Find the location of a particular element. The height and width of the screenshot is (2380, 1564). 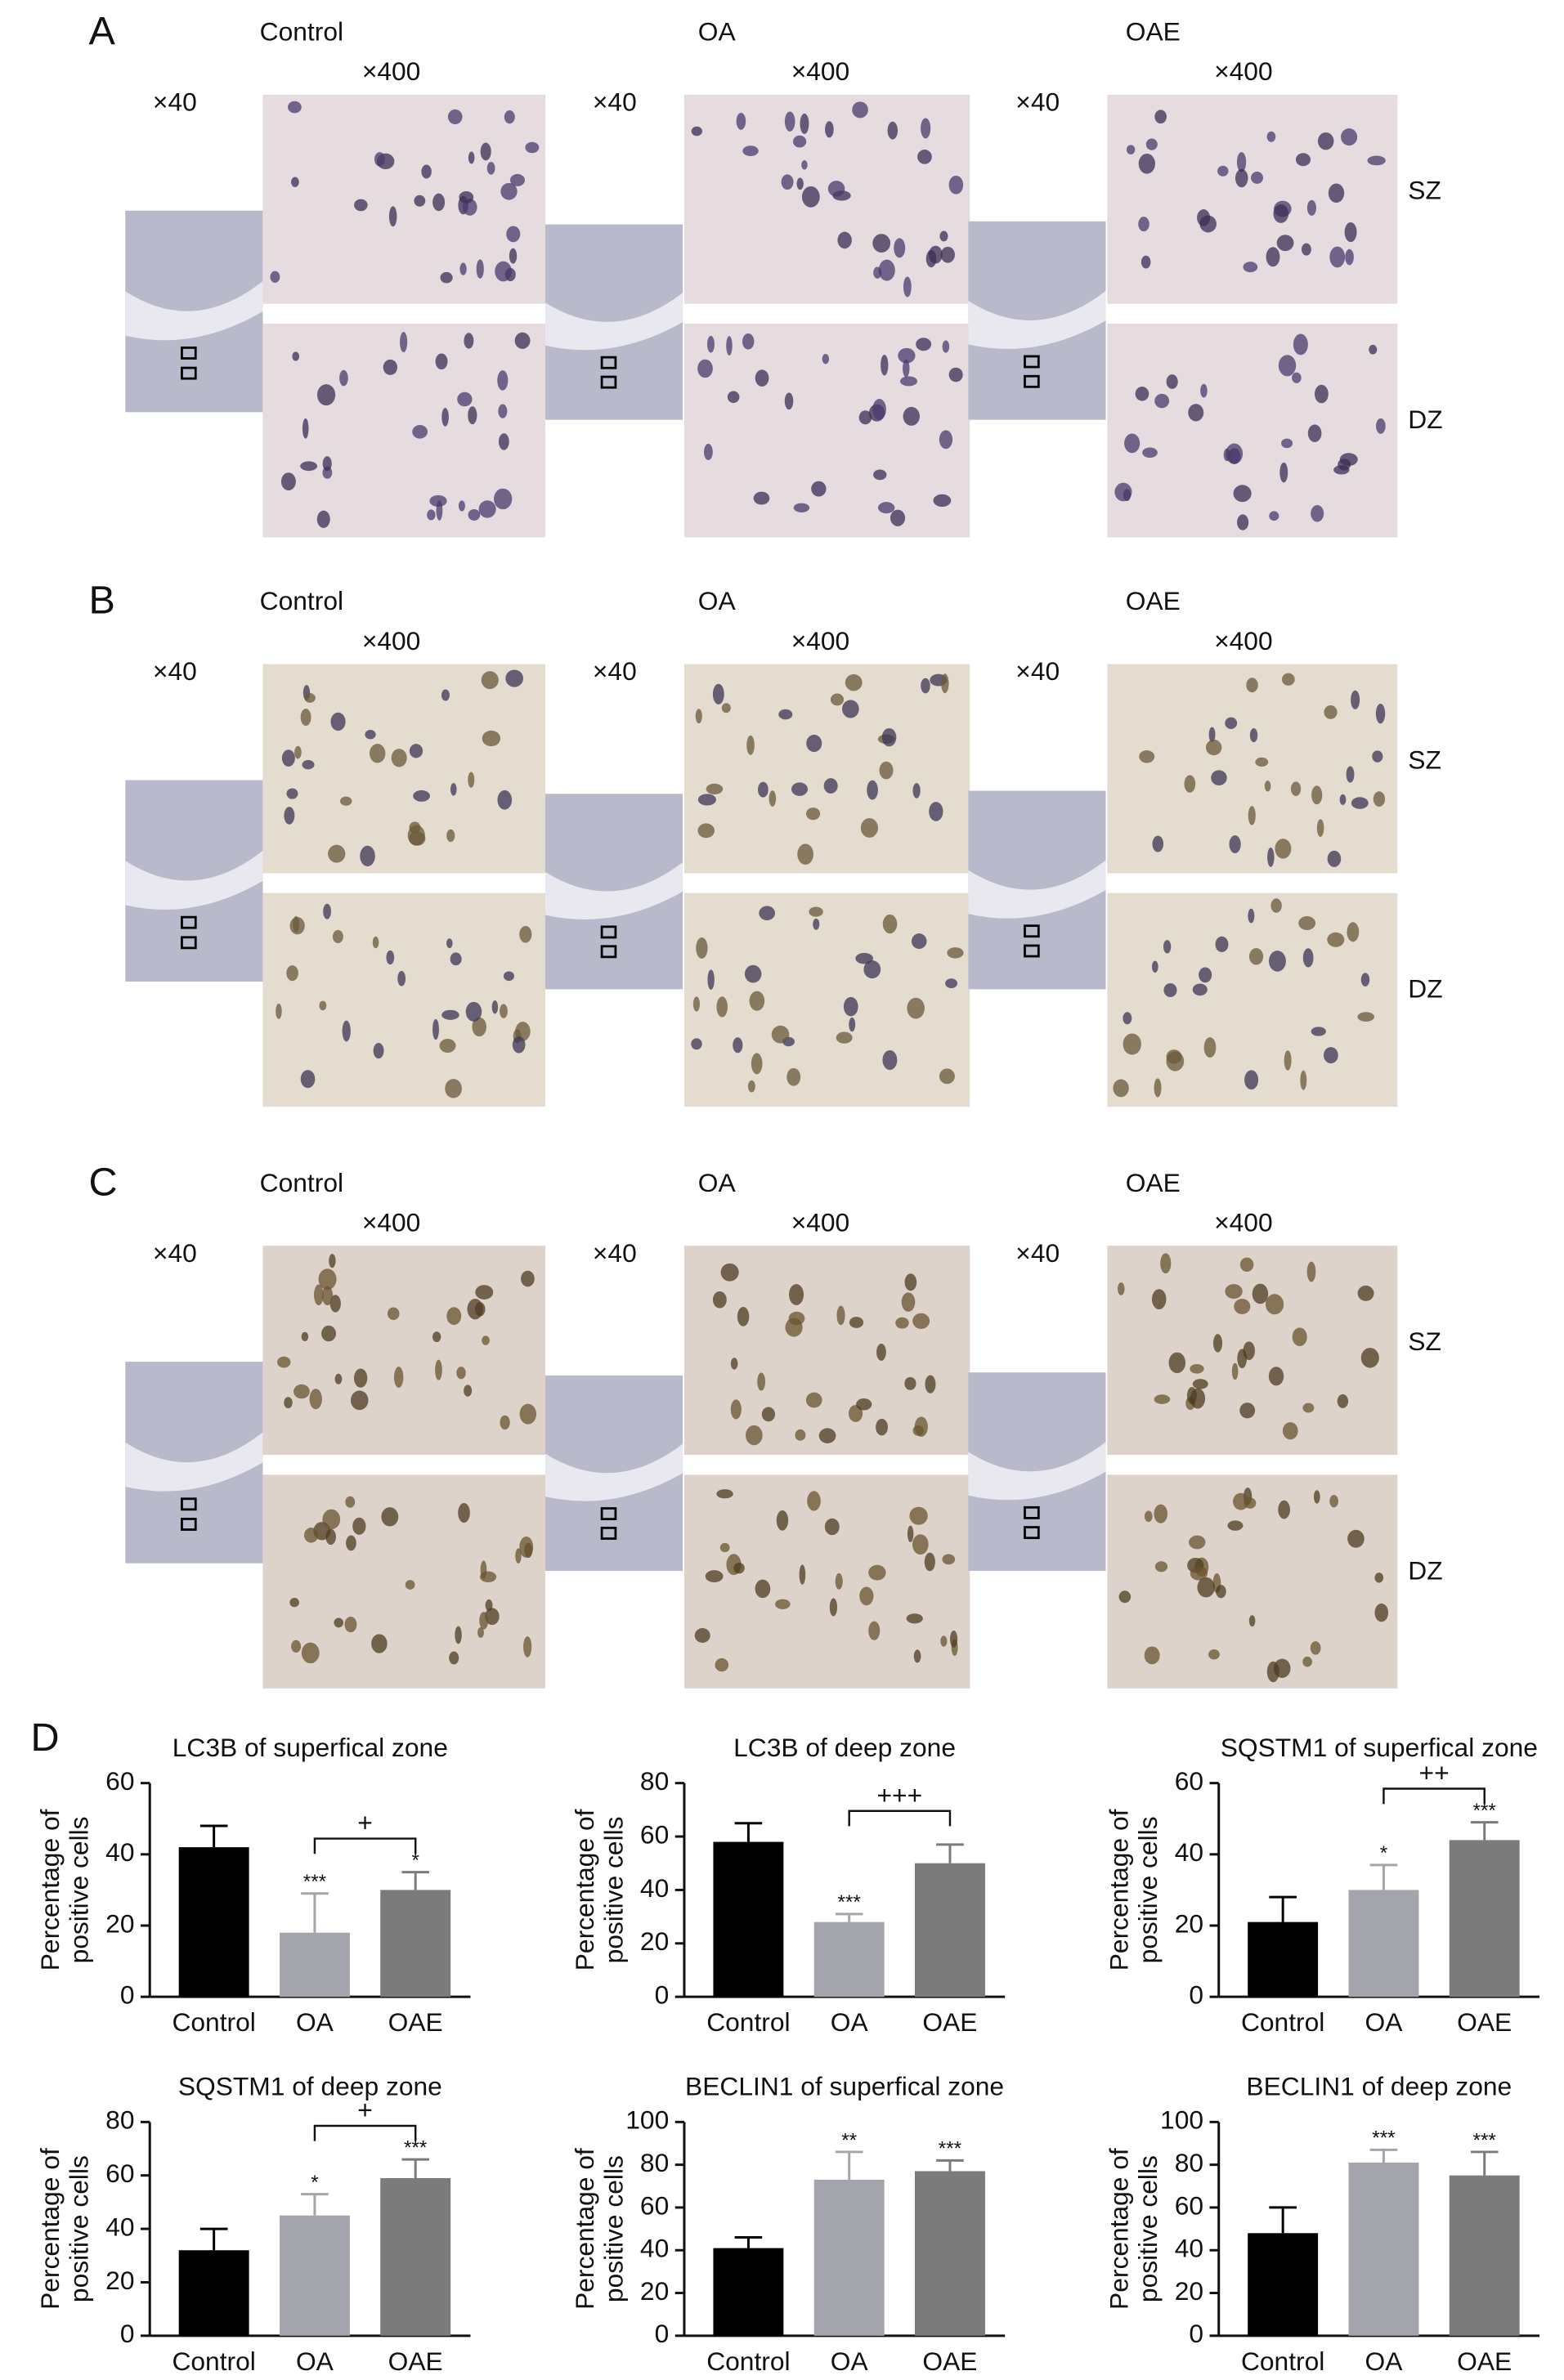

y-tick-label: 80 is located at coordinates (654, 1781).